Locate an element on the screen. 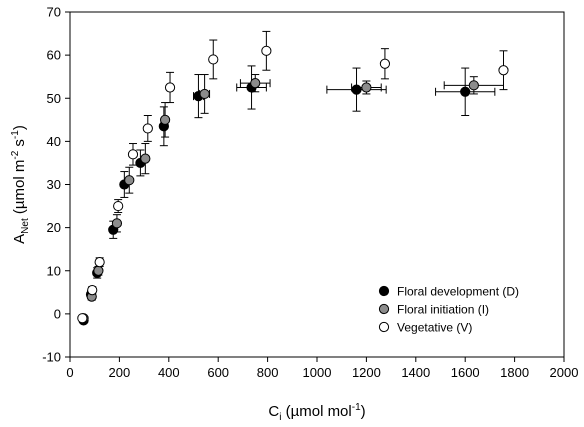 The image size is (584, 427). y-axis-title: ANet (µmol m-2 s-1) is located at coordinates (20, 184).